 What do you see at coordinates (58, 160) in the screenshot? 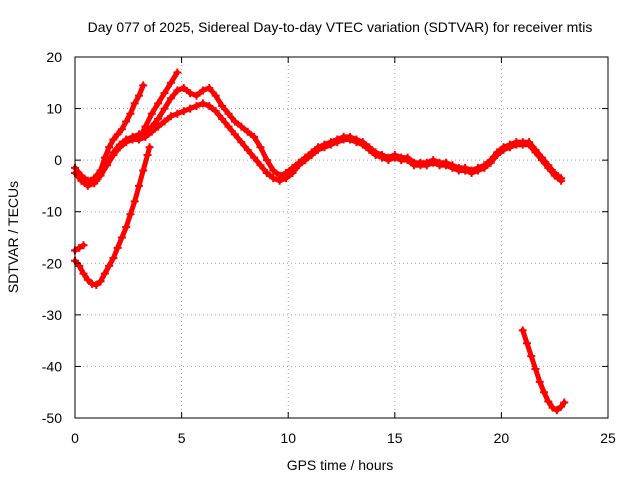
I see `y-tick-label: 0` at bounding box center [58, 160].